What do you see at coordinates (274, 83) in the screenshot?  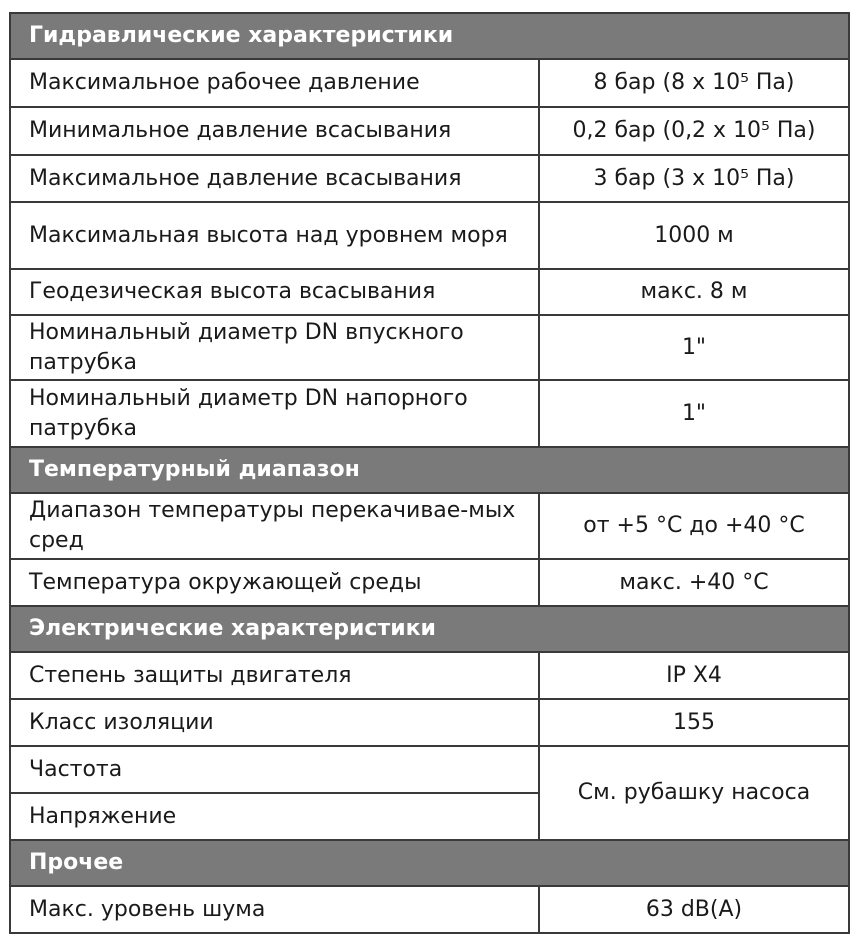 I see `row-label: Максимальное рабочее давление` at bounding box center [274, 83].